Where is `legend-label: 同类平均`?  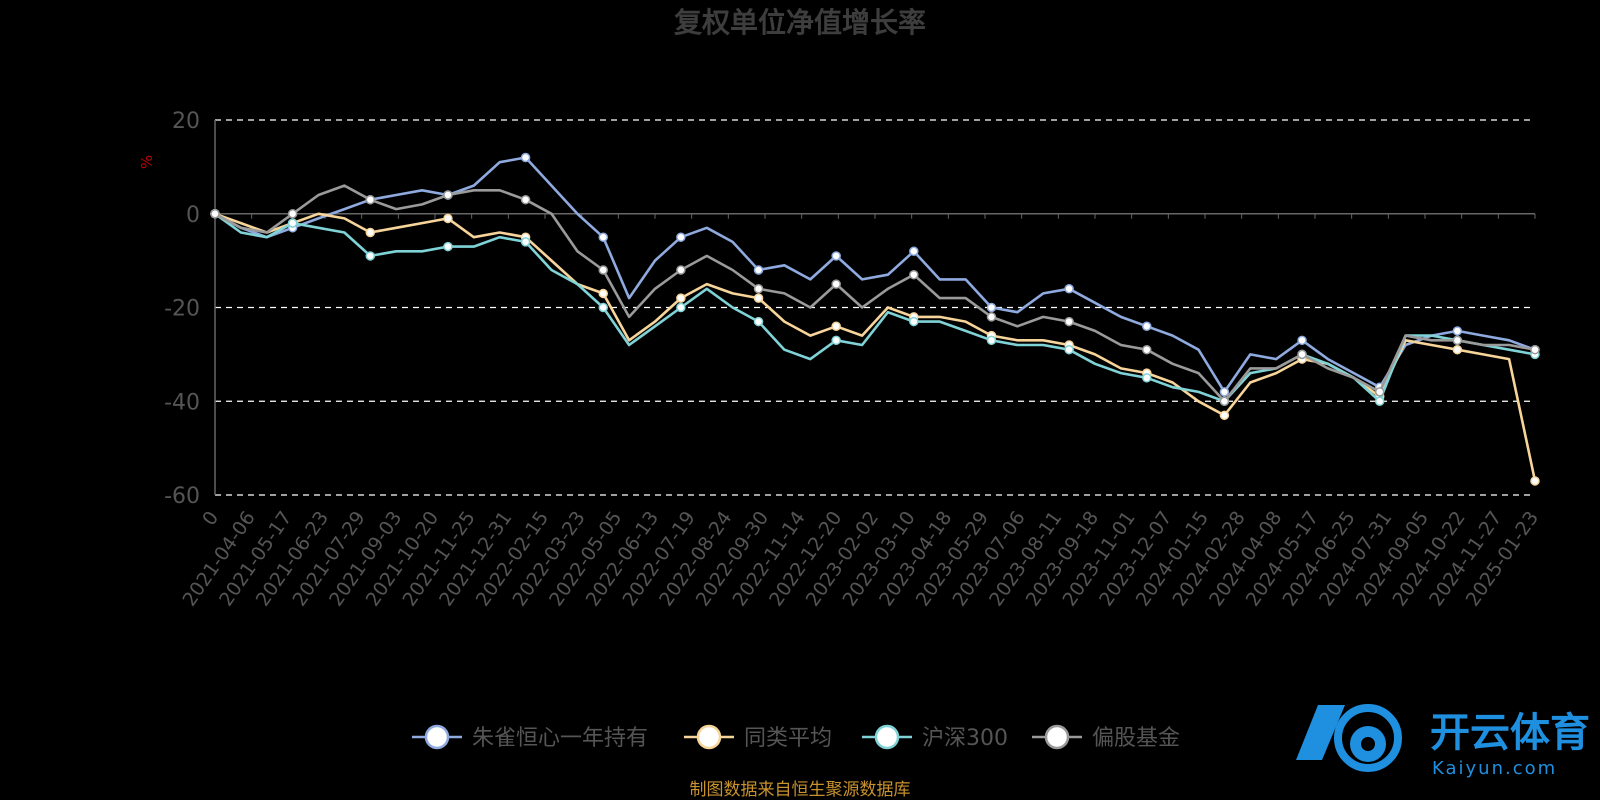 legend-label: 同类平均 is located at coordinates (788, 738).